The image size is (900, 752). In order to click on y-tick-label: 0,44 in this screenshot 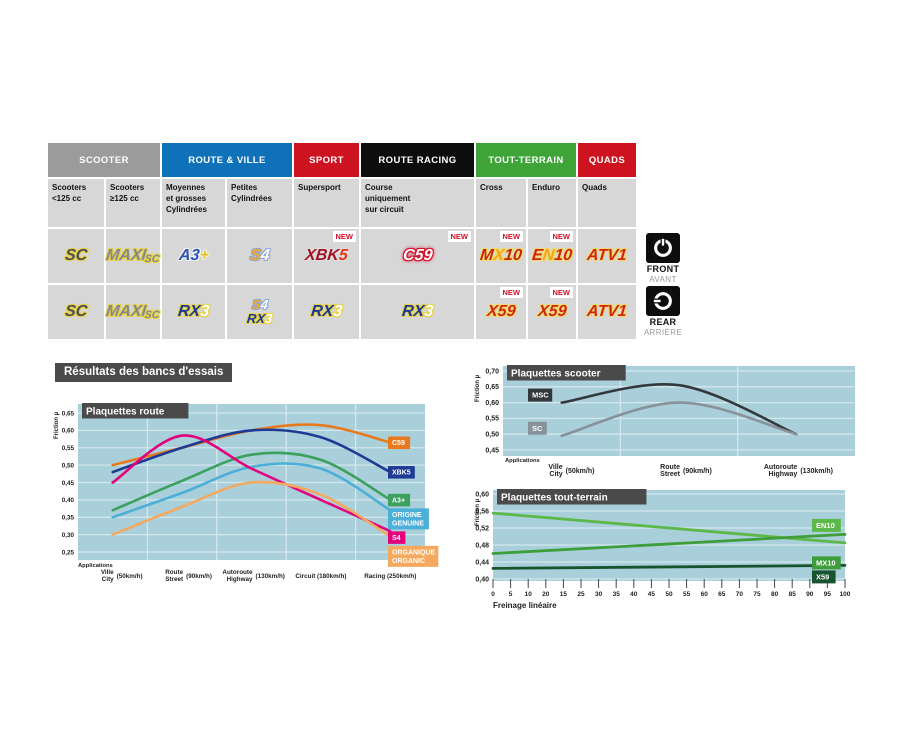, I will do `click(482, 562)`.